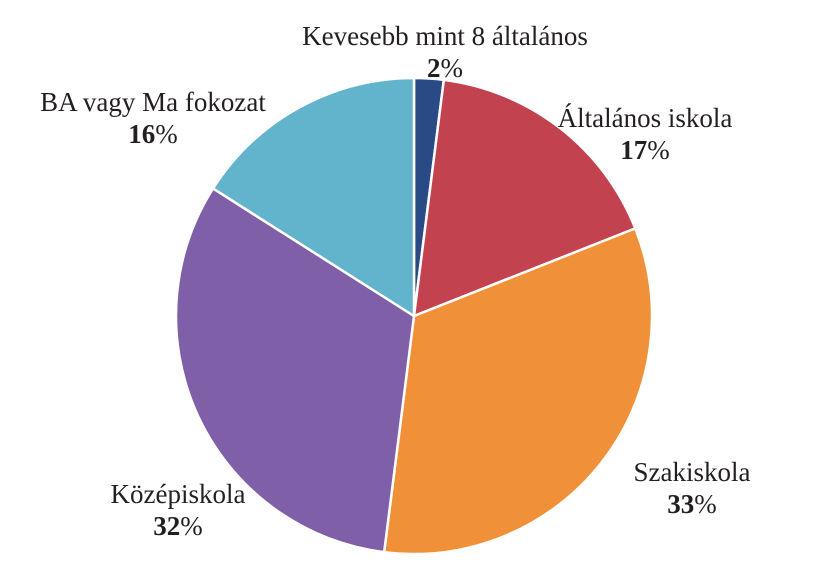 The width and height of the screenshot is (815, 567). I want to click on slice-percent-1: 2%, so click(445, 68).